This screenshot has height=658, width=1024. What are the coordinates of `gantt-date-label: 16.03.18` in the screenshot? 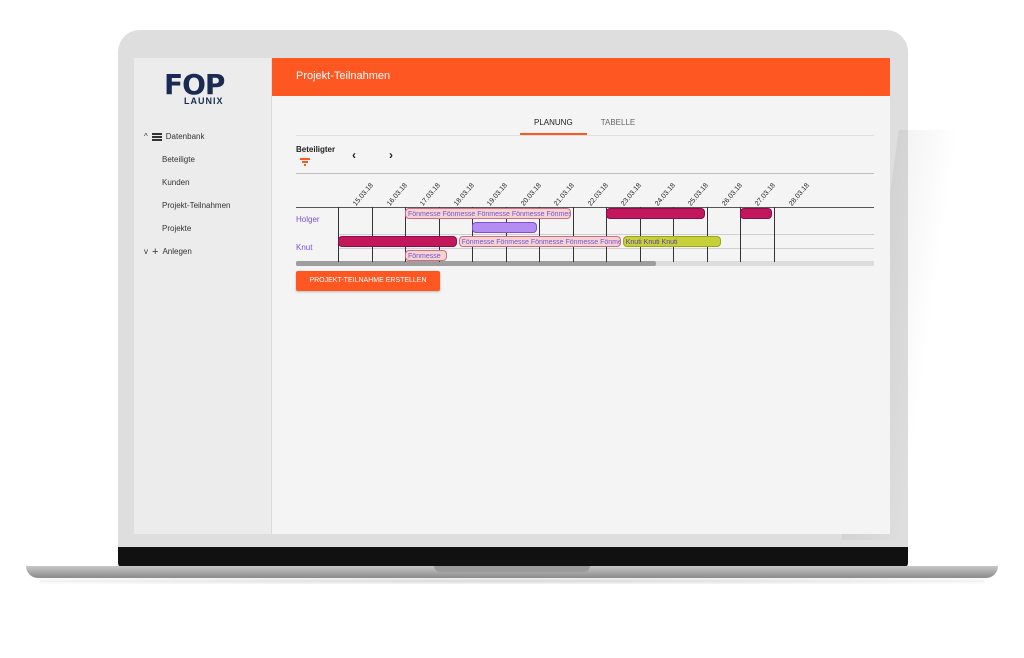 It's located at (397, 195).